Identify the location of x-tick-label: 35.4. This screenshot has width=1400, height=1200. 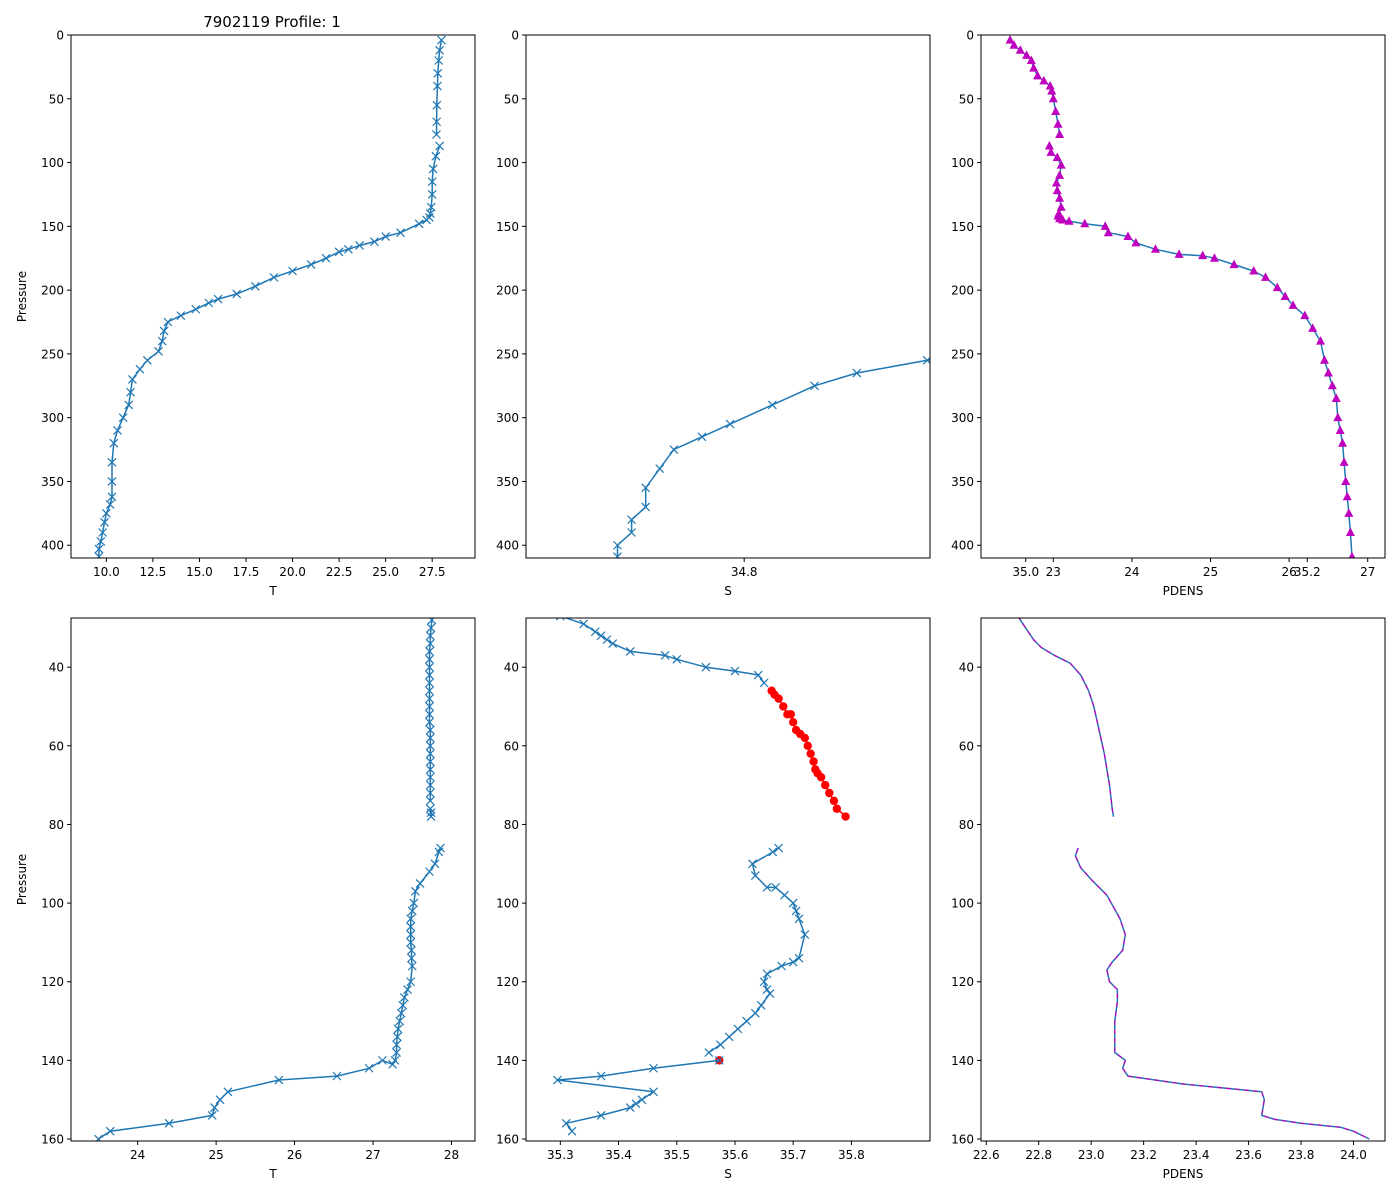
(618, 1155).